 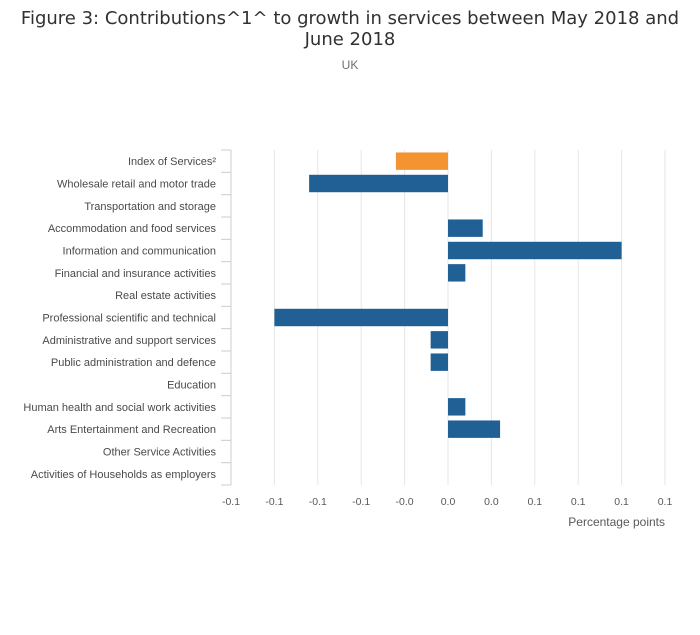 I want to click on chart-title-line-2: June 2018, so click(x=350, y=39).